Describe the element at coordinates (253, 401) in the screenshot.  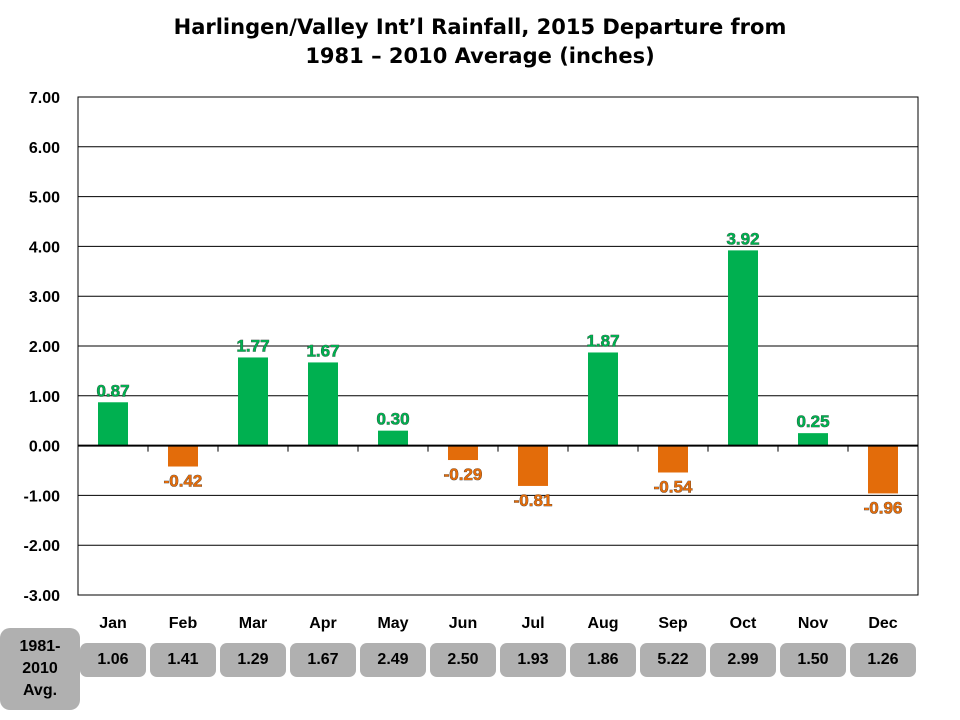
I see `bar-mar` at that location.